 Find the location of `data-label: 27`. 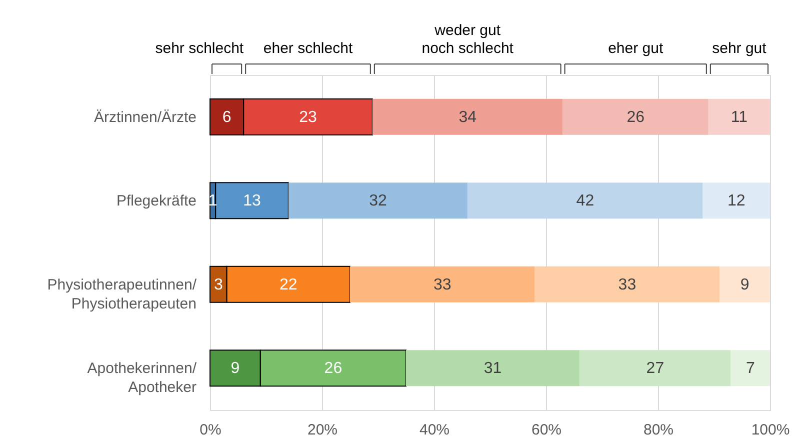

data-label: 27 is located at coordinates (655, 369).